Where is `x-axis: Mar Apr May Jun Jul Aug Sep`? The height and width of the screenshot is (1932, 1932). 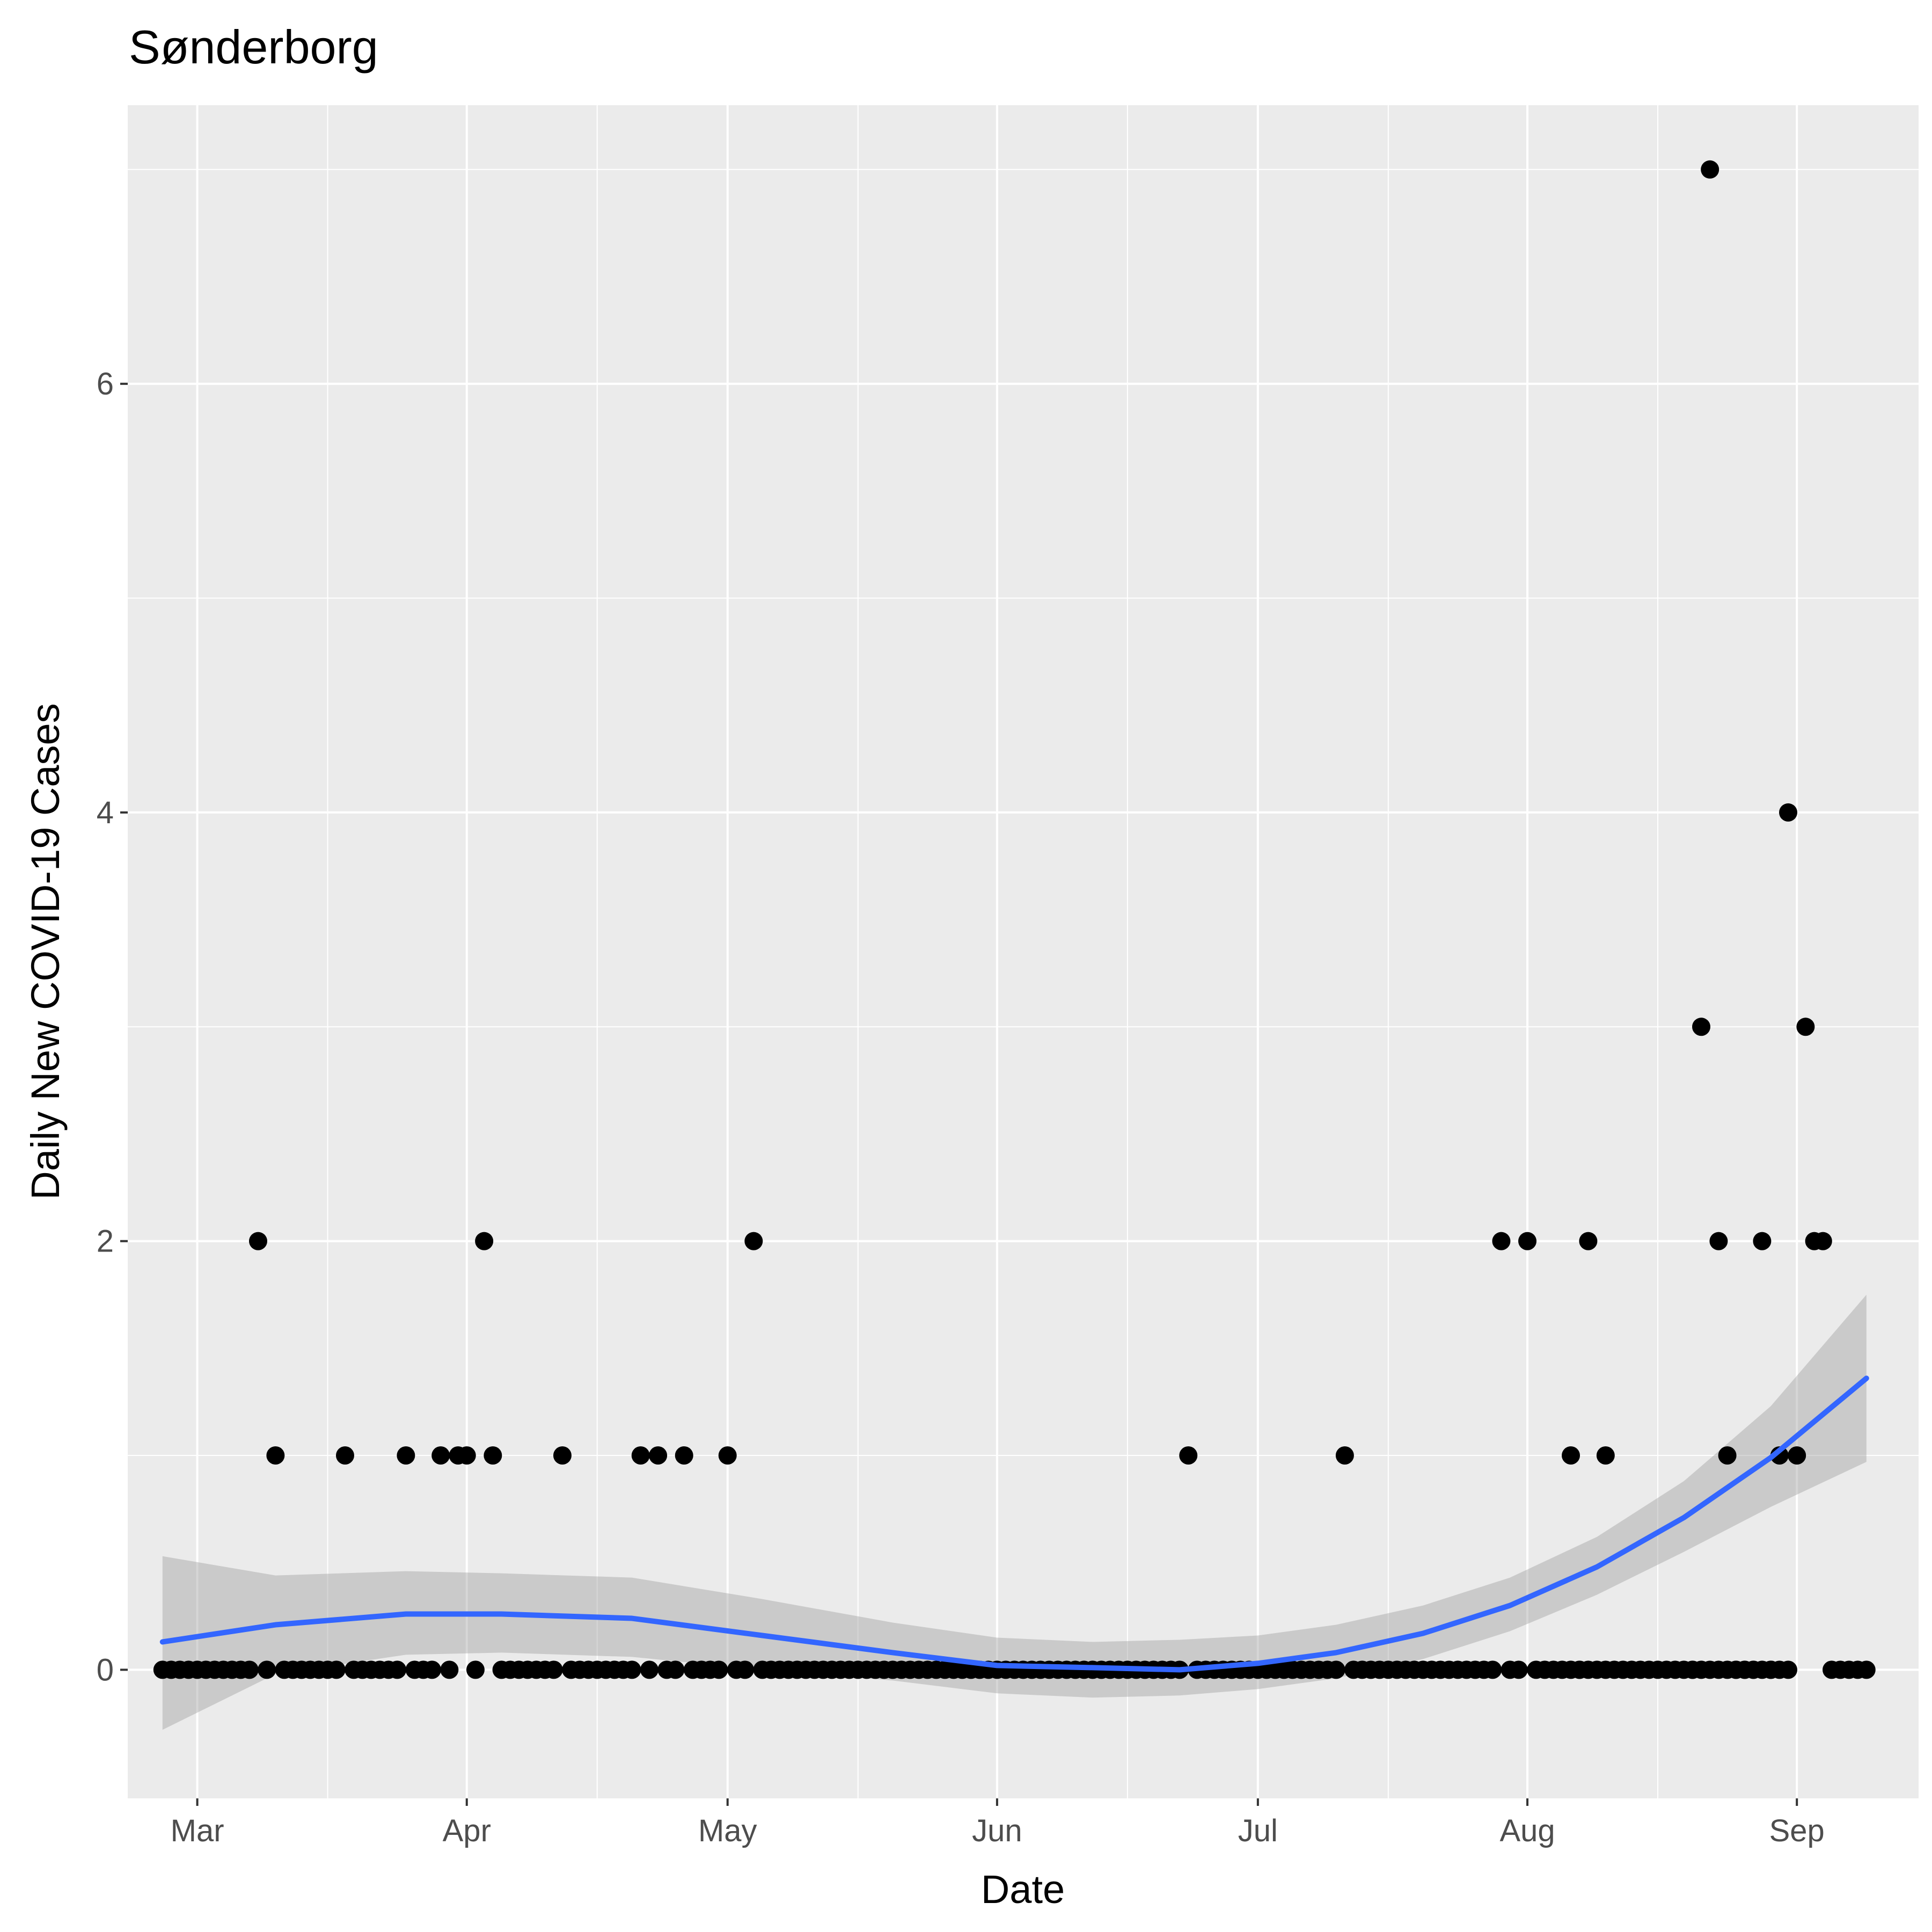 x-axis: Mar Apr May Jun Jul Aug Sep is located at coordinates (998, 1823).